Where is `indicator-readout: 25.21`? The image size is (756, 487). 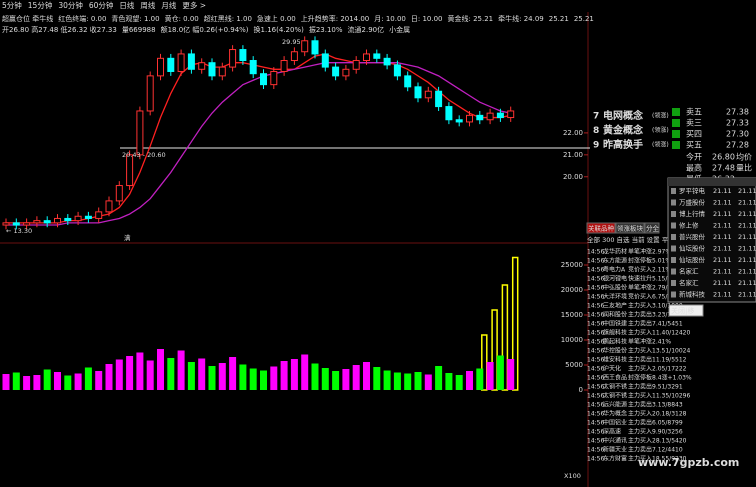 indicator-readout: 25.21 is located at coordinates (559, 19).